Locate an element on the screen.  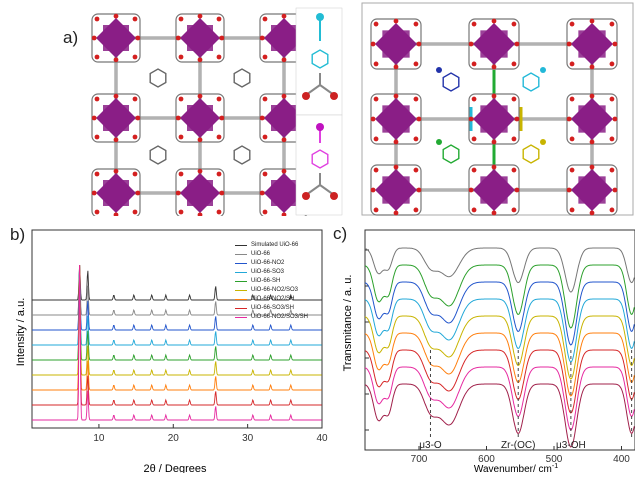
xrd-legend-item: UiO-66-SO3 is located at coordinates (271, 272).